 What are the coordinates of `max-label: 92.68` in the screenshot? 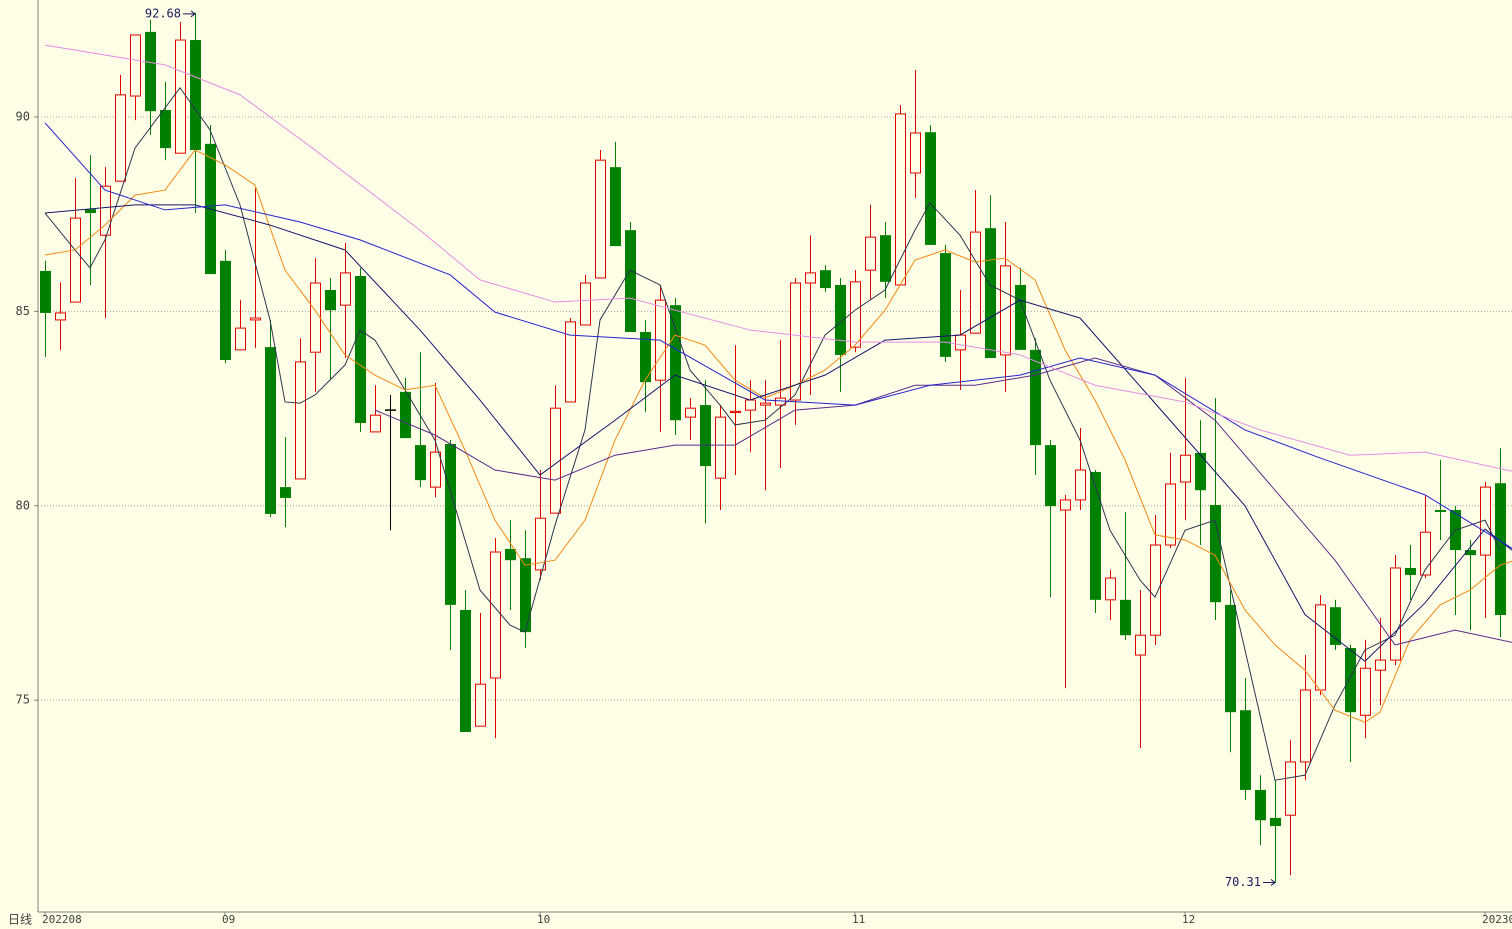 It's located at (163, 13).